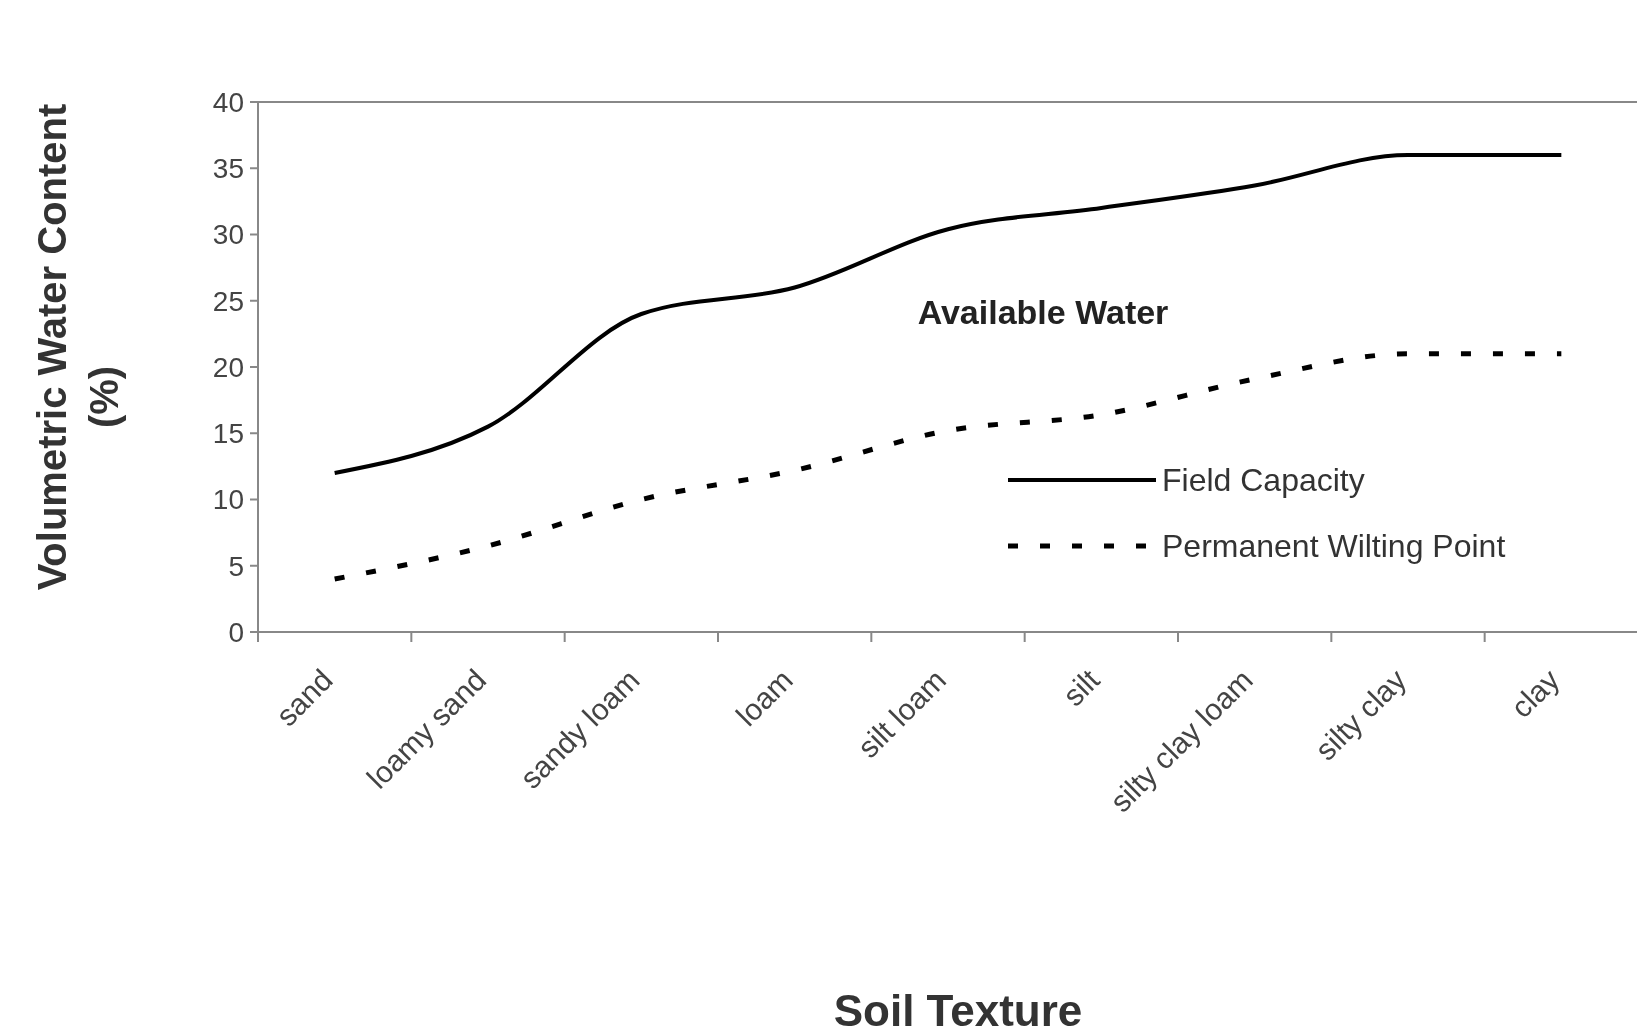 Image resolution: width=1637 pixels, height=1029 pixels. What do you see at coordinates (1334, 546) in the screenshot?
I see `legend-label: Permanent Wilting Point` at bounding box center [1334, 546].